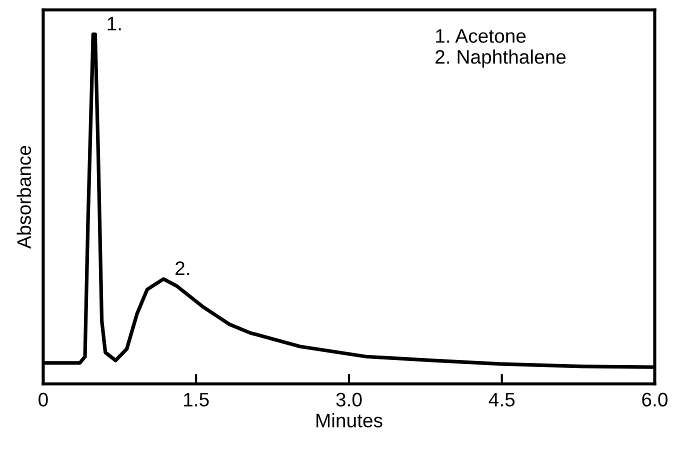 The height and width of the screenshot is (449, 675). Describe the element at coordinates (196, 399) in the screenshot. I see `x-tick-label: 1.5` at that location.